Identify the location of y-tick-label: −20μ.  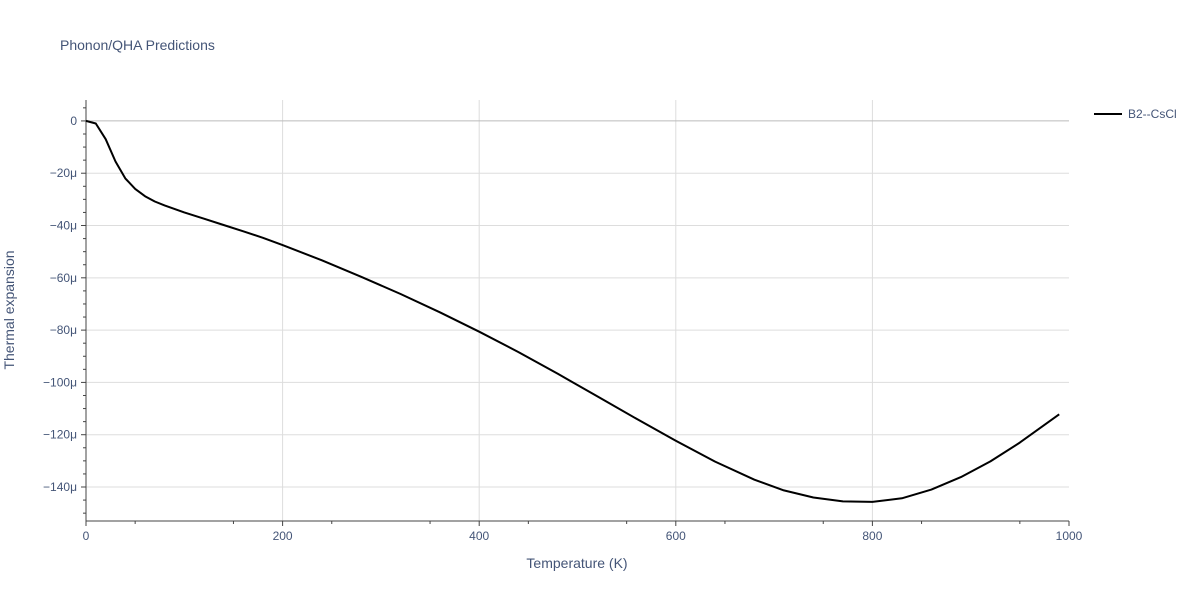
(63, 173).